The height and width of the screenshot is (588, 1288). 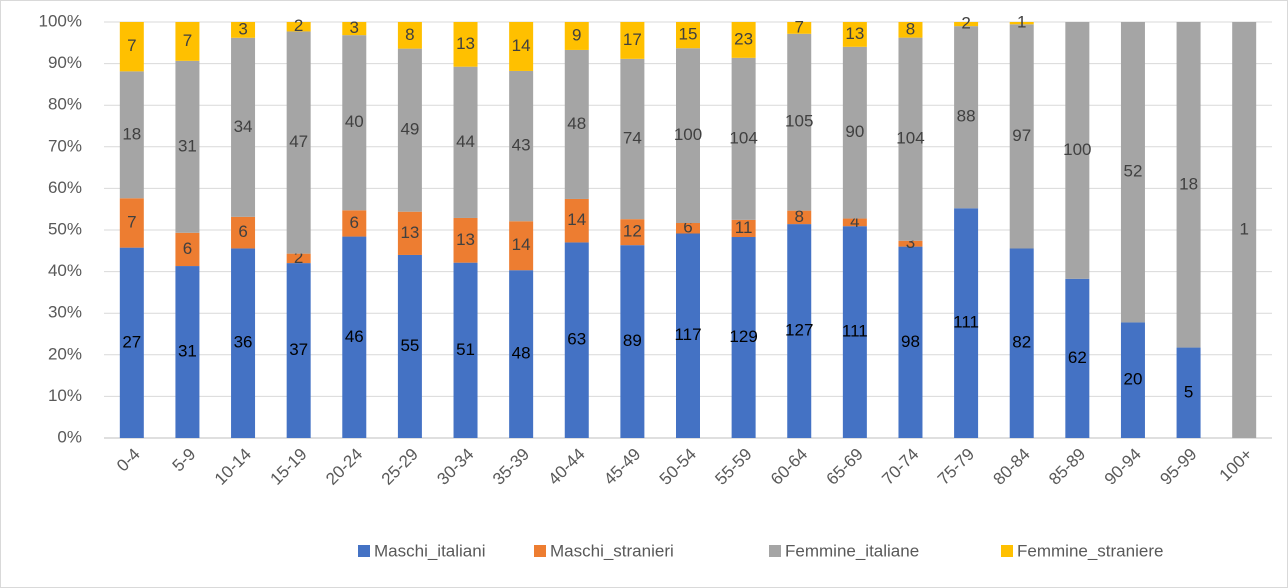 What do you see at coordinates (430, 550) in the screenshot?
I see `legend-label: Maschi_italiani` at bounding box center [430, 550].